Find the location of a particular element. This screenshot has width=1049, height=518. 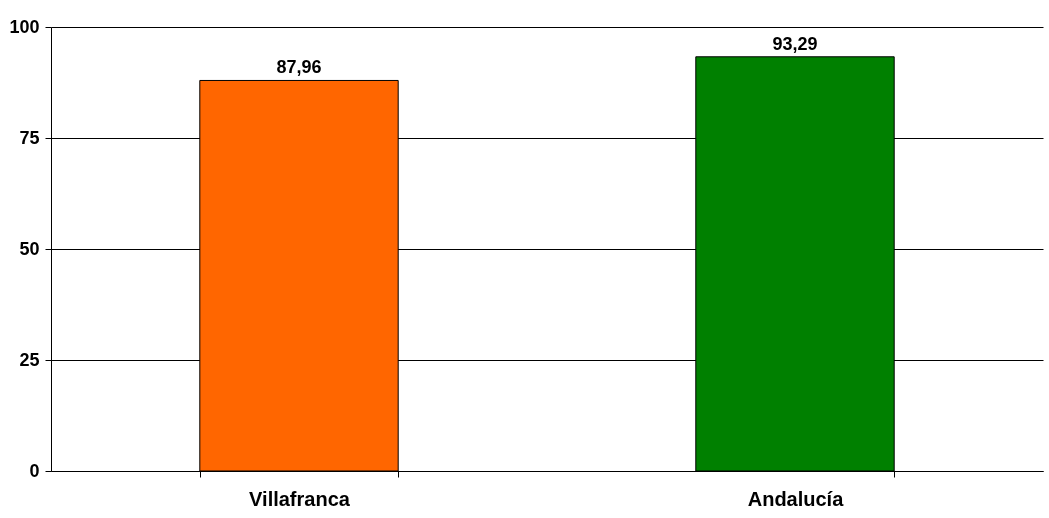

data-label: 93,29 is located at coordinates (795, 43).